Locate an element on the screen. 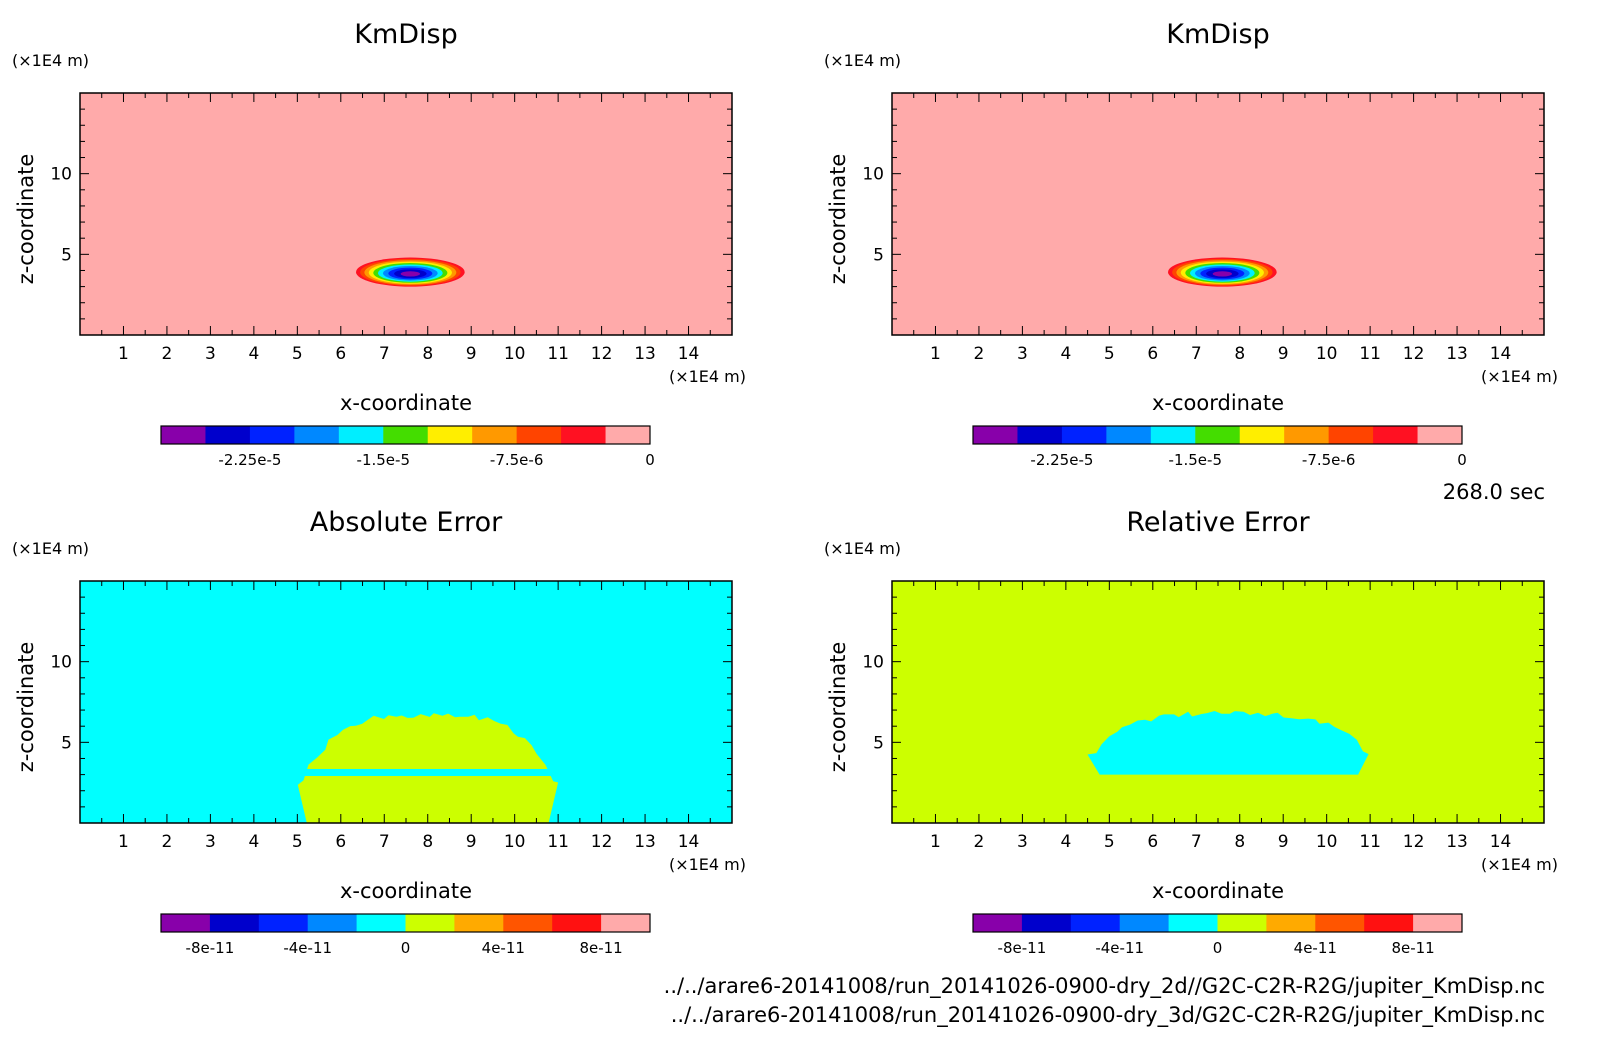 The image size is (1604, 1054). x-tick-label: 12 is located at coordinates (602, 354).